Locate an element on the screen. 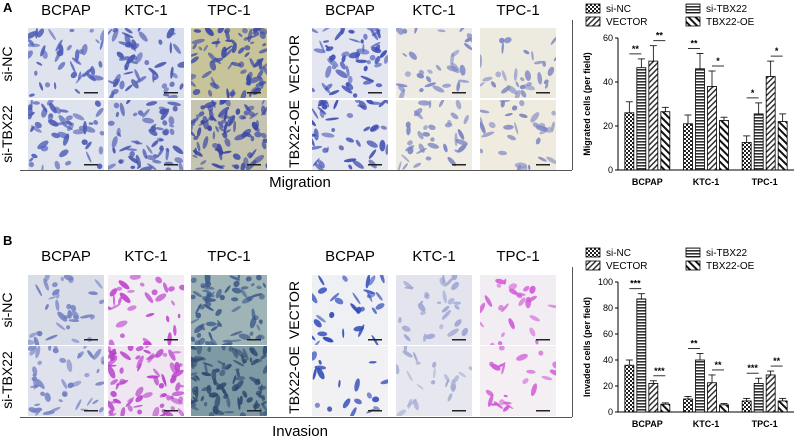  migration-image-r2-c2 is located at coordinates (146, 135).